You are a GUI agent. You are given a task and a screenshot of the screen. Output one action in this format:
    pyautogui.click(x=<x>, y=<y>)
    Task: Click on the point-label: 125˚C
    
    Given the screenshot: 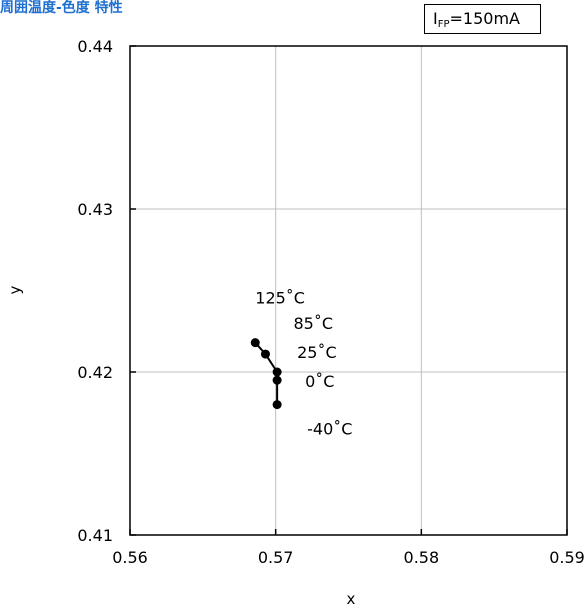 What is the action you would take?
    pyautogui.click(x=280, y=298)
    